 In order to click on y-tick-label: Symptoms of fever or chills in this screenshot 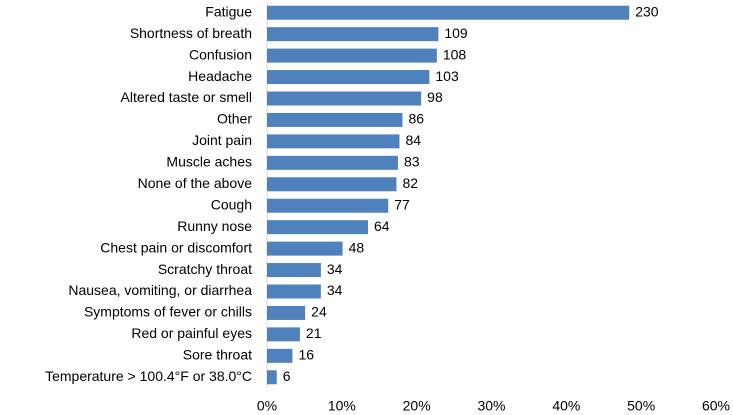, I will do `click(168, 312)`.